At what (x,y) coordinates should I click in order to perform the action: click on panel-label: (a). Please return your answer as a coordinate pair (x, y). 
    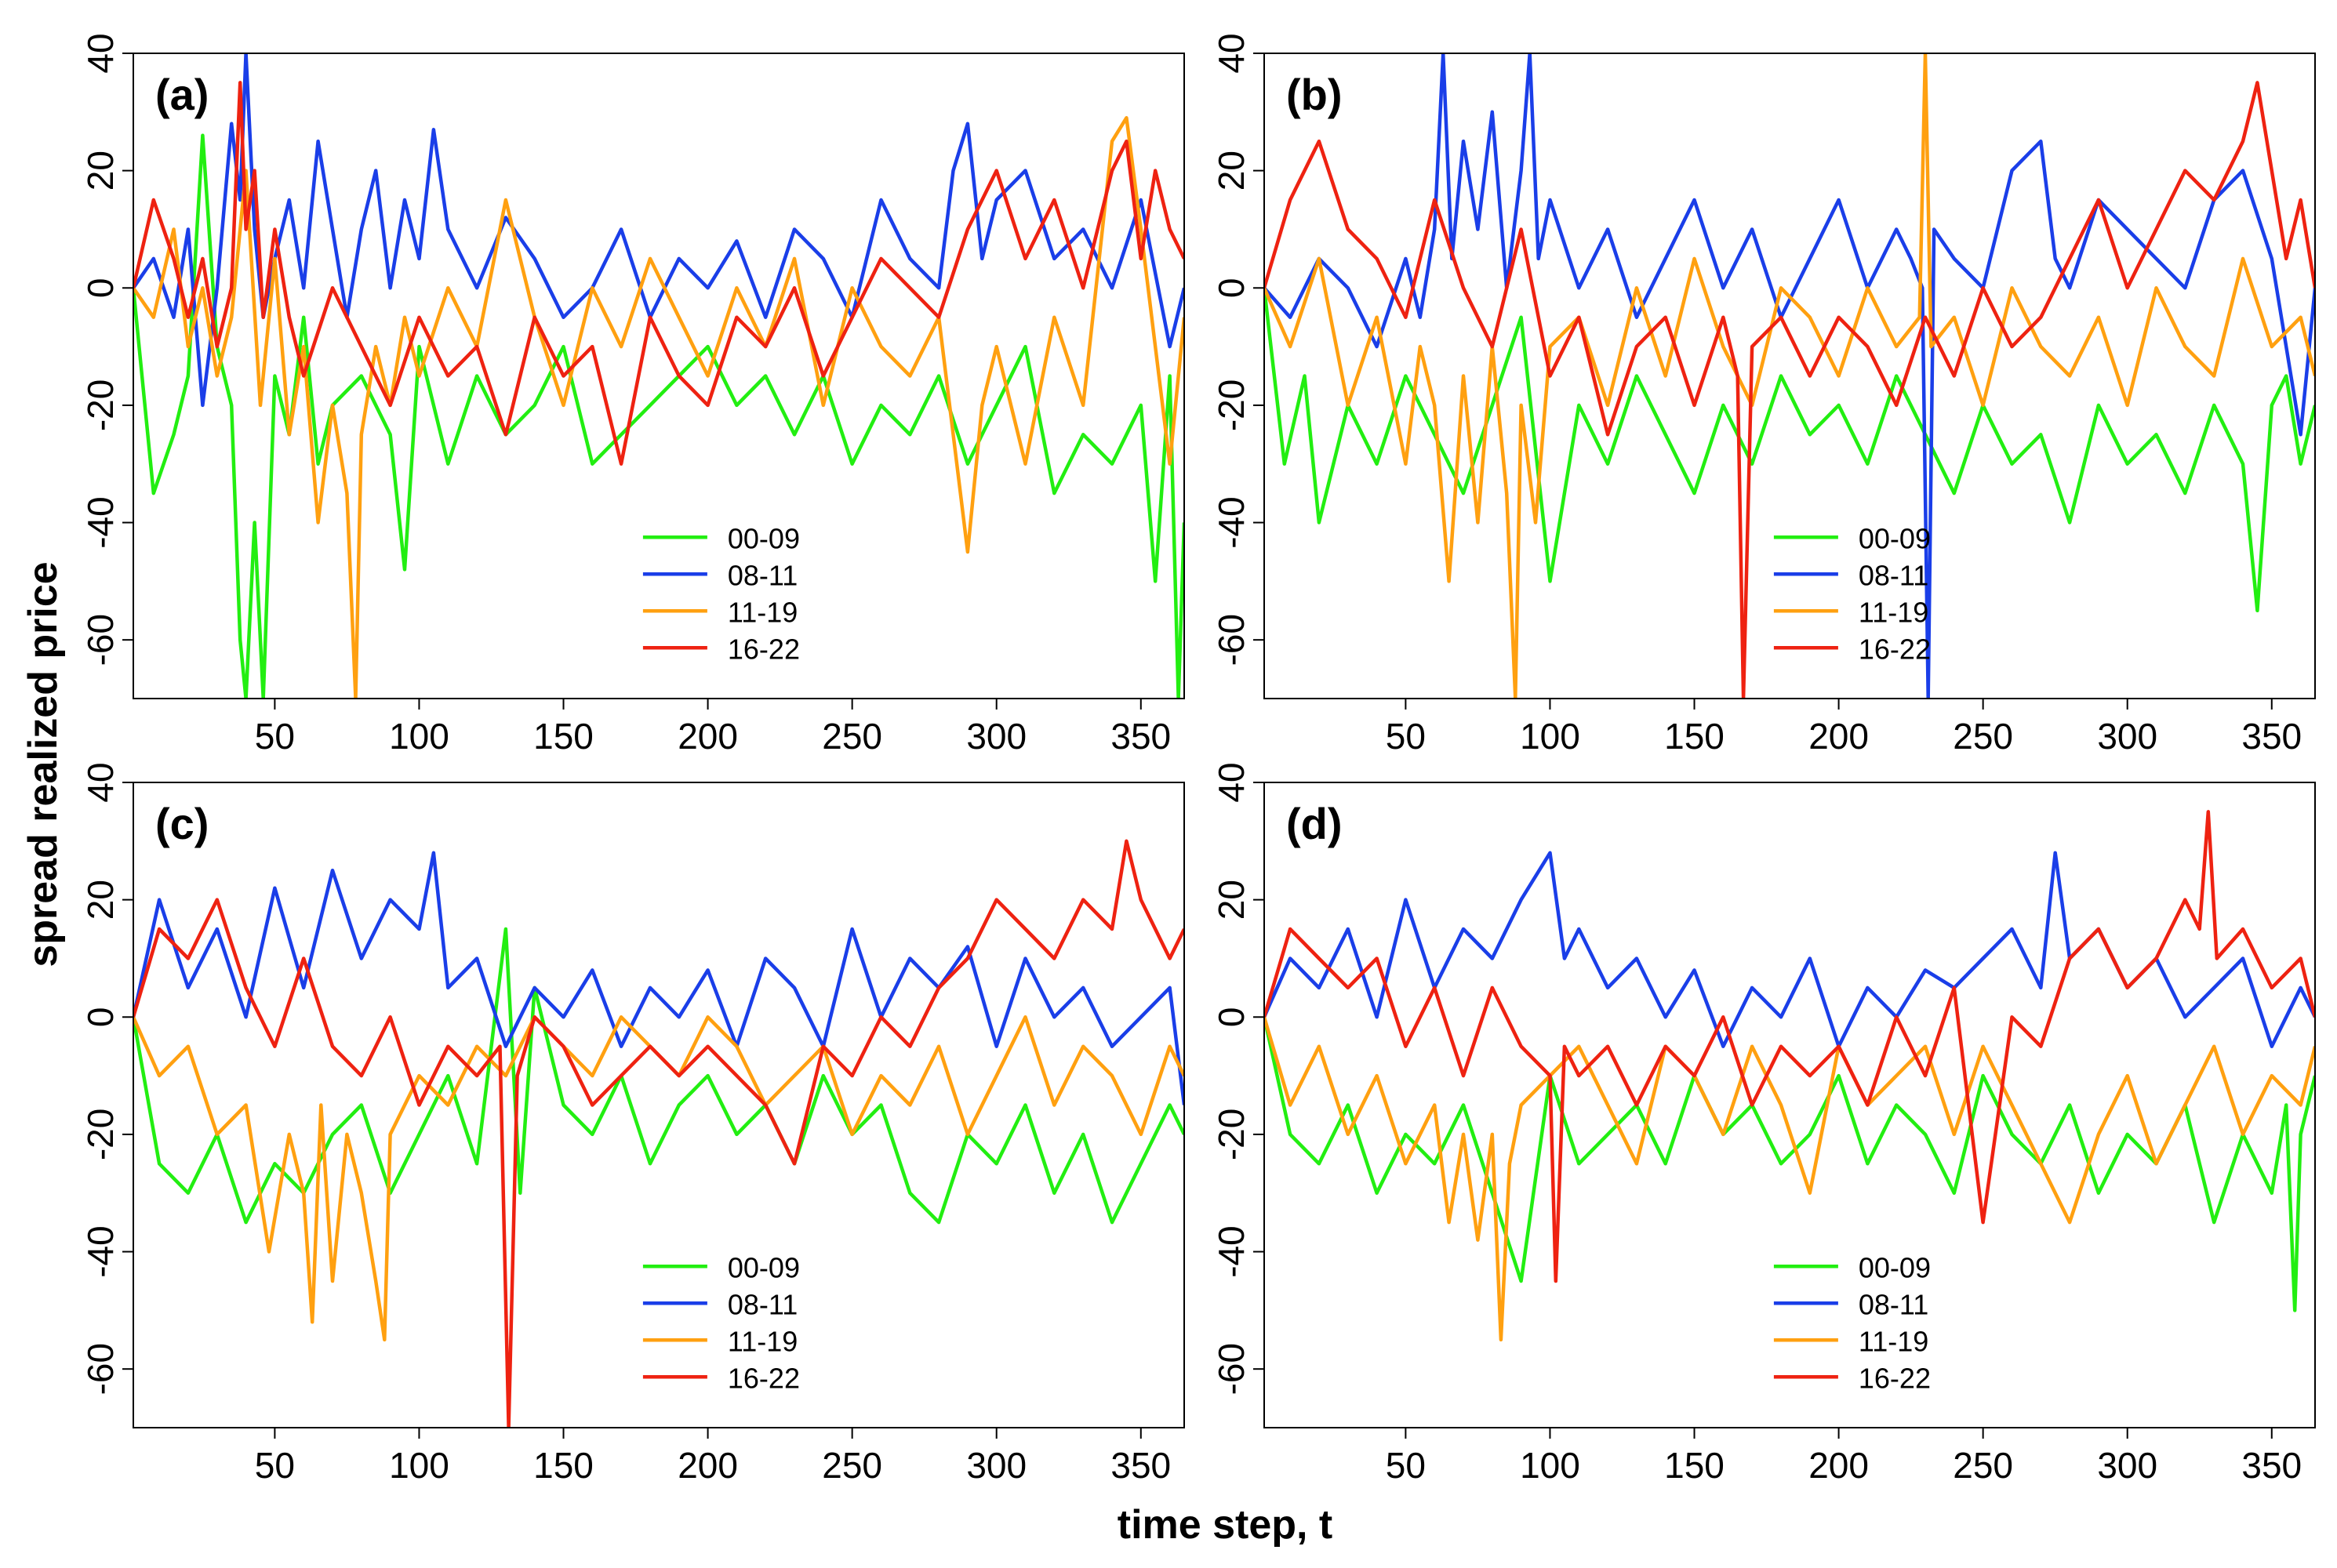
    Looking at the image, I should click on (182, 94).